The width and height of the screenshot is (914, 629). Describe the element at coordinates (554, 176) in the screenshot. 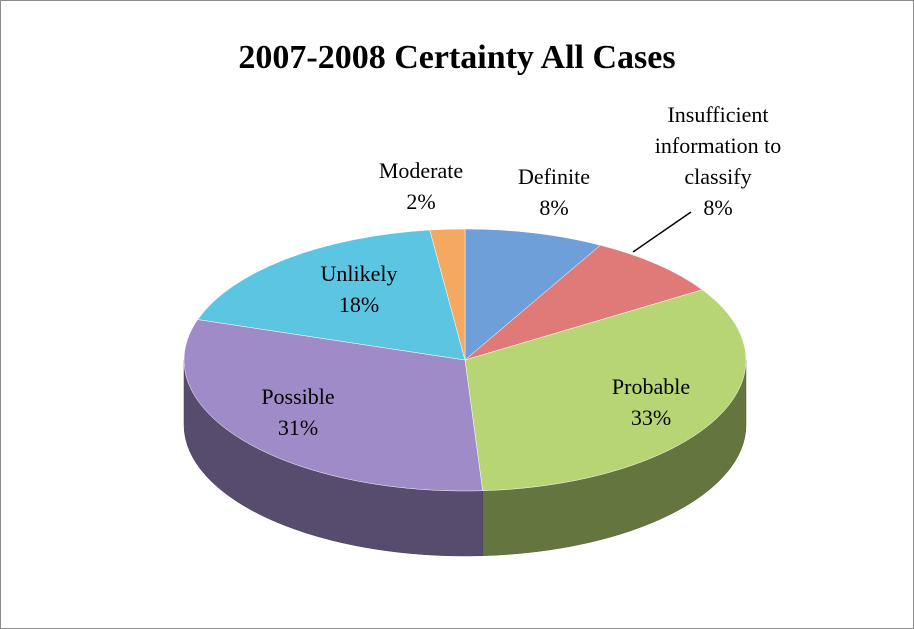

I see `category-label: Definite` at that location.